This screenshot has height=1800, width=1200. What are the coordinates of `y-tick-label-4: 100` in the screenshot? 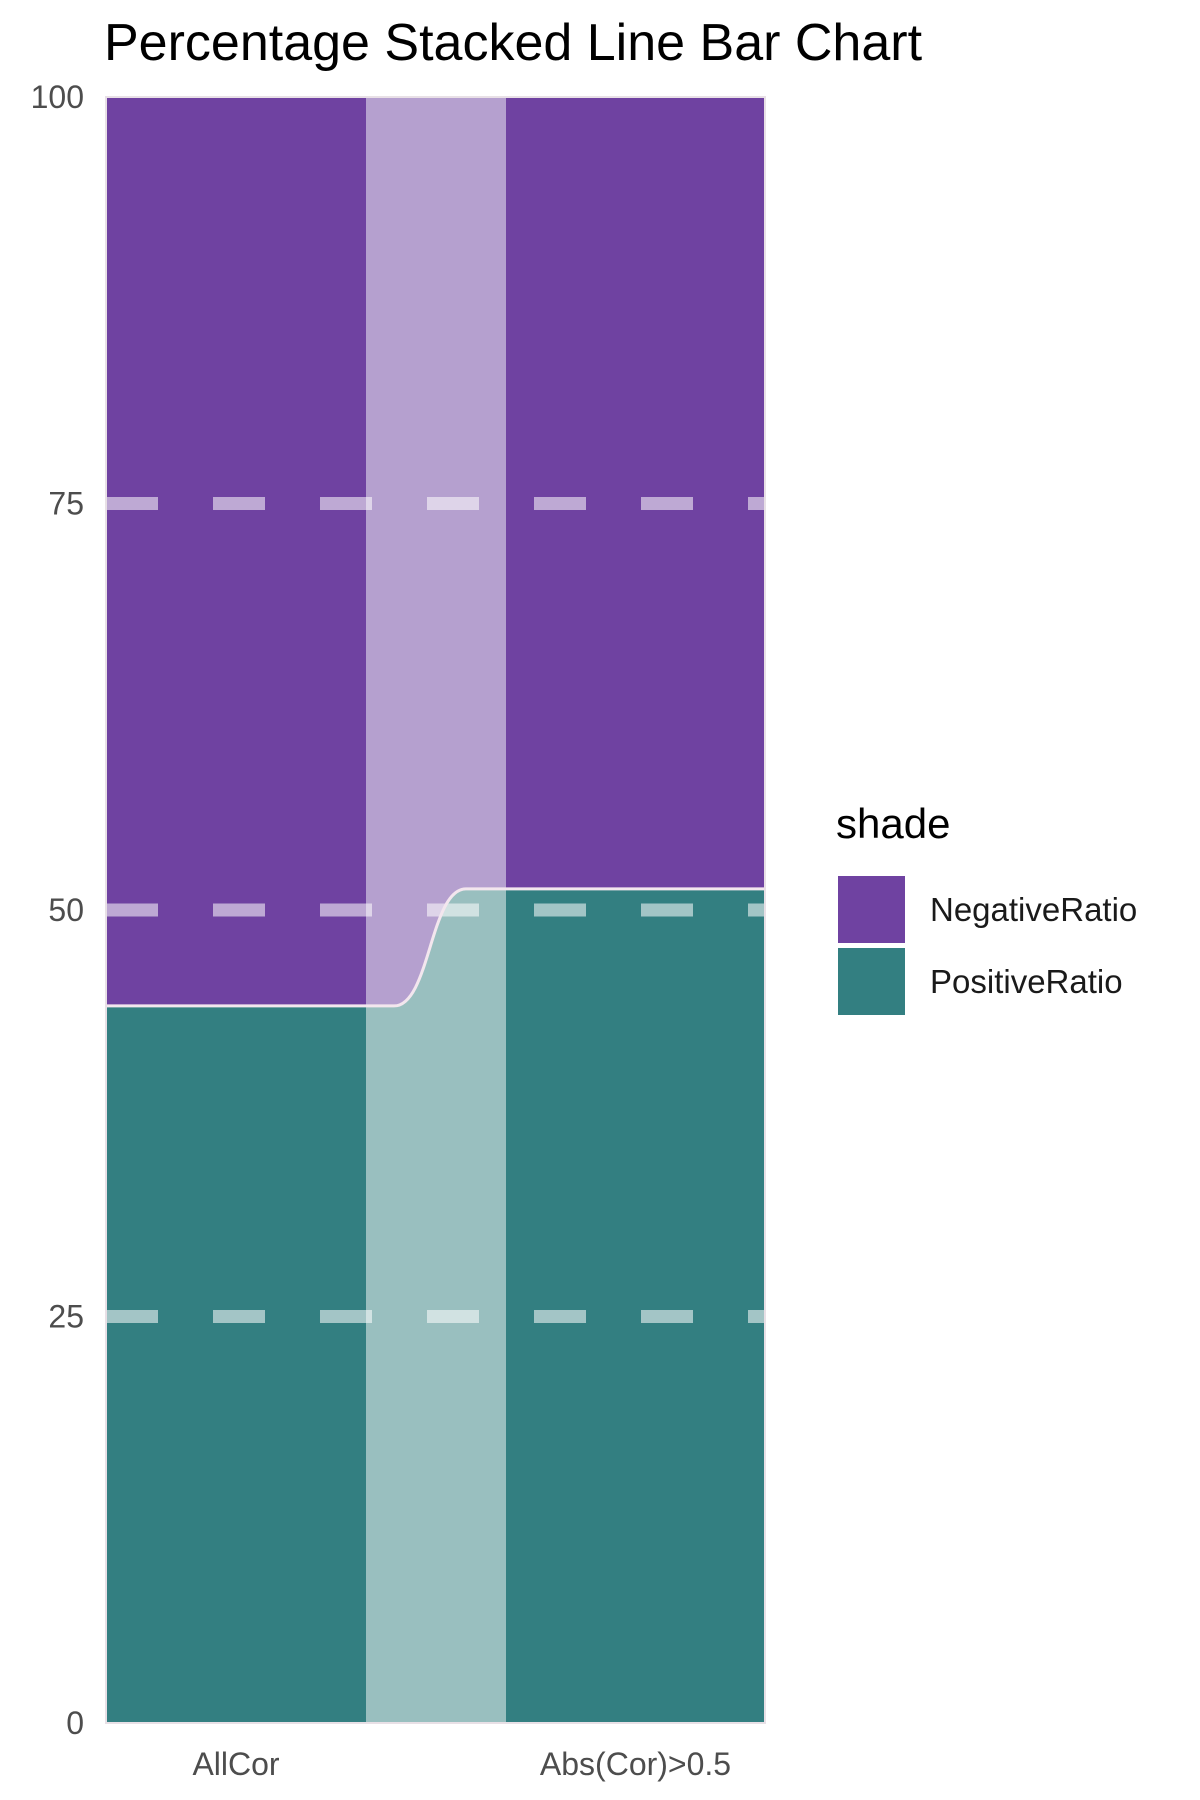 It's located at (57, 97).